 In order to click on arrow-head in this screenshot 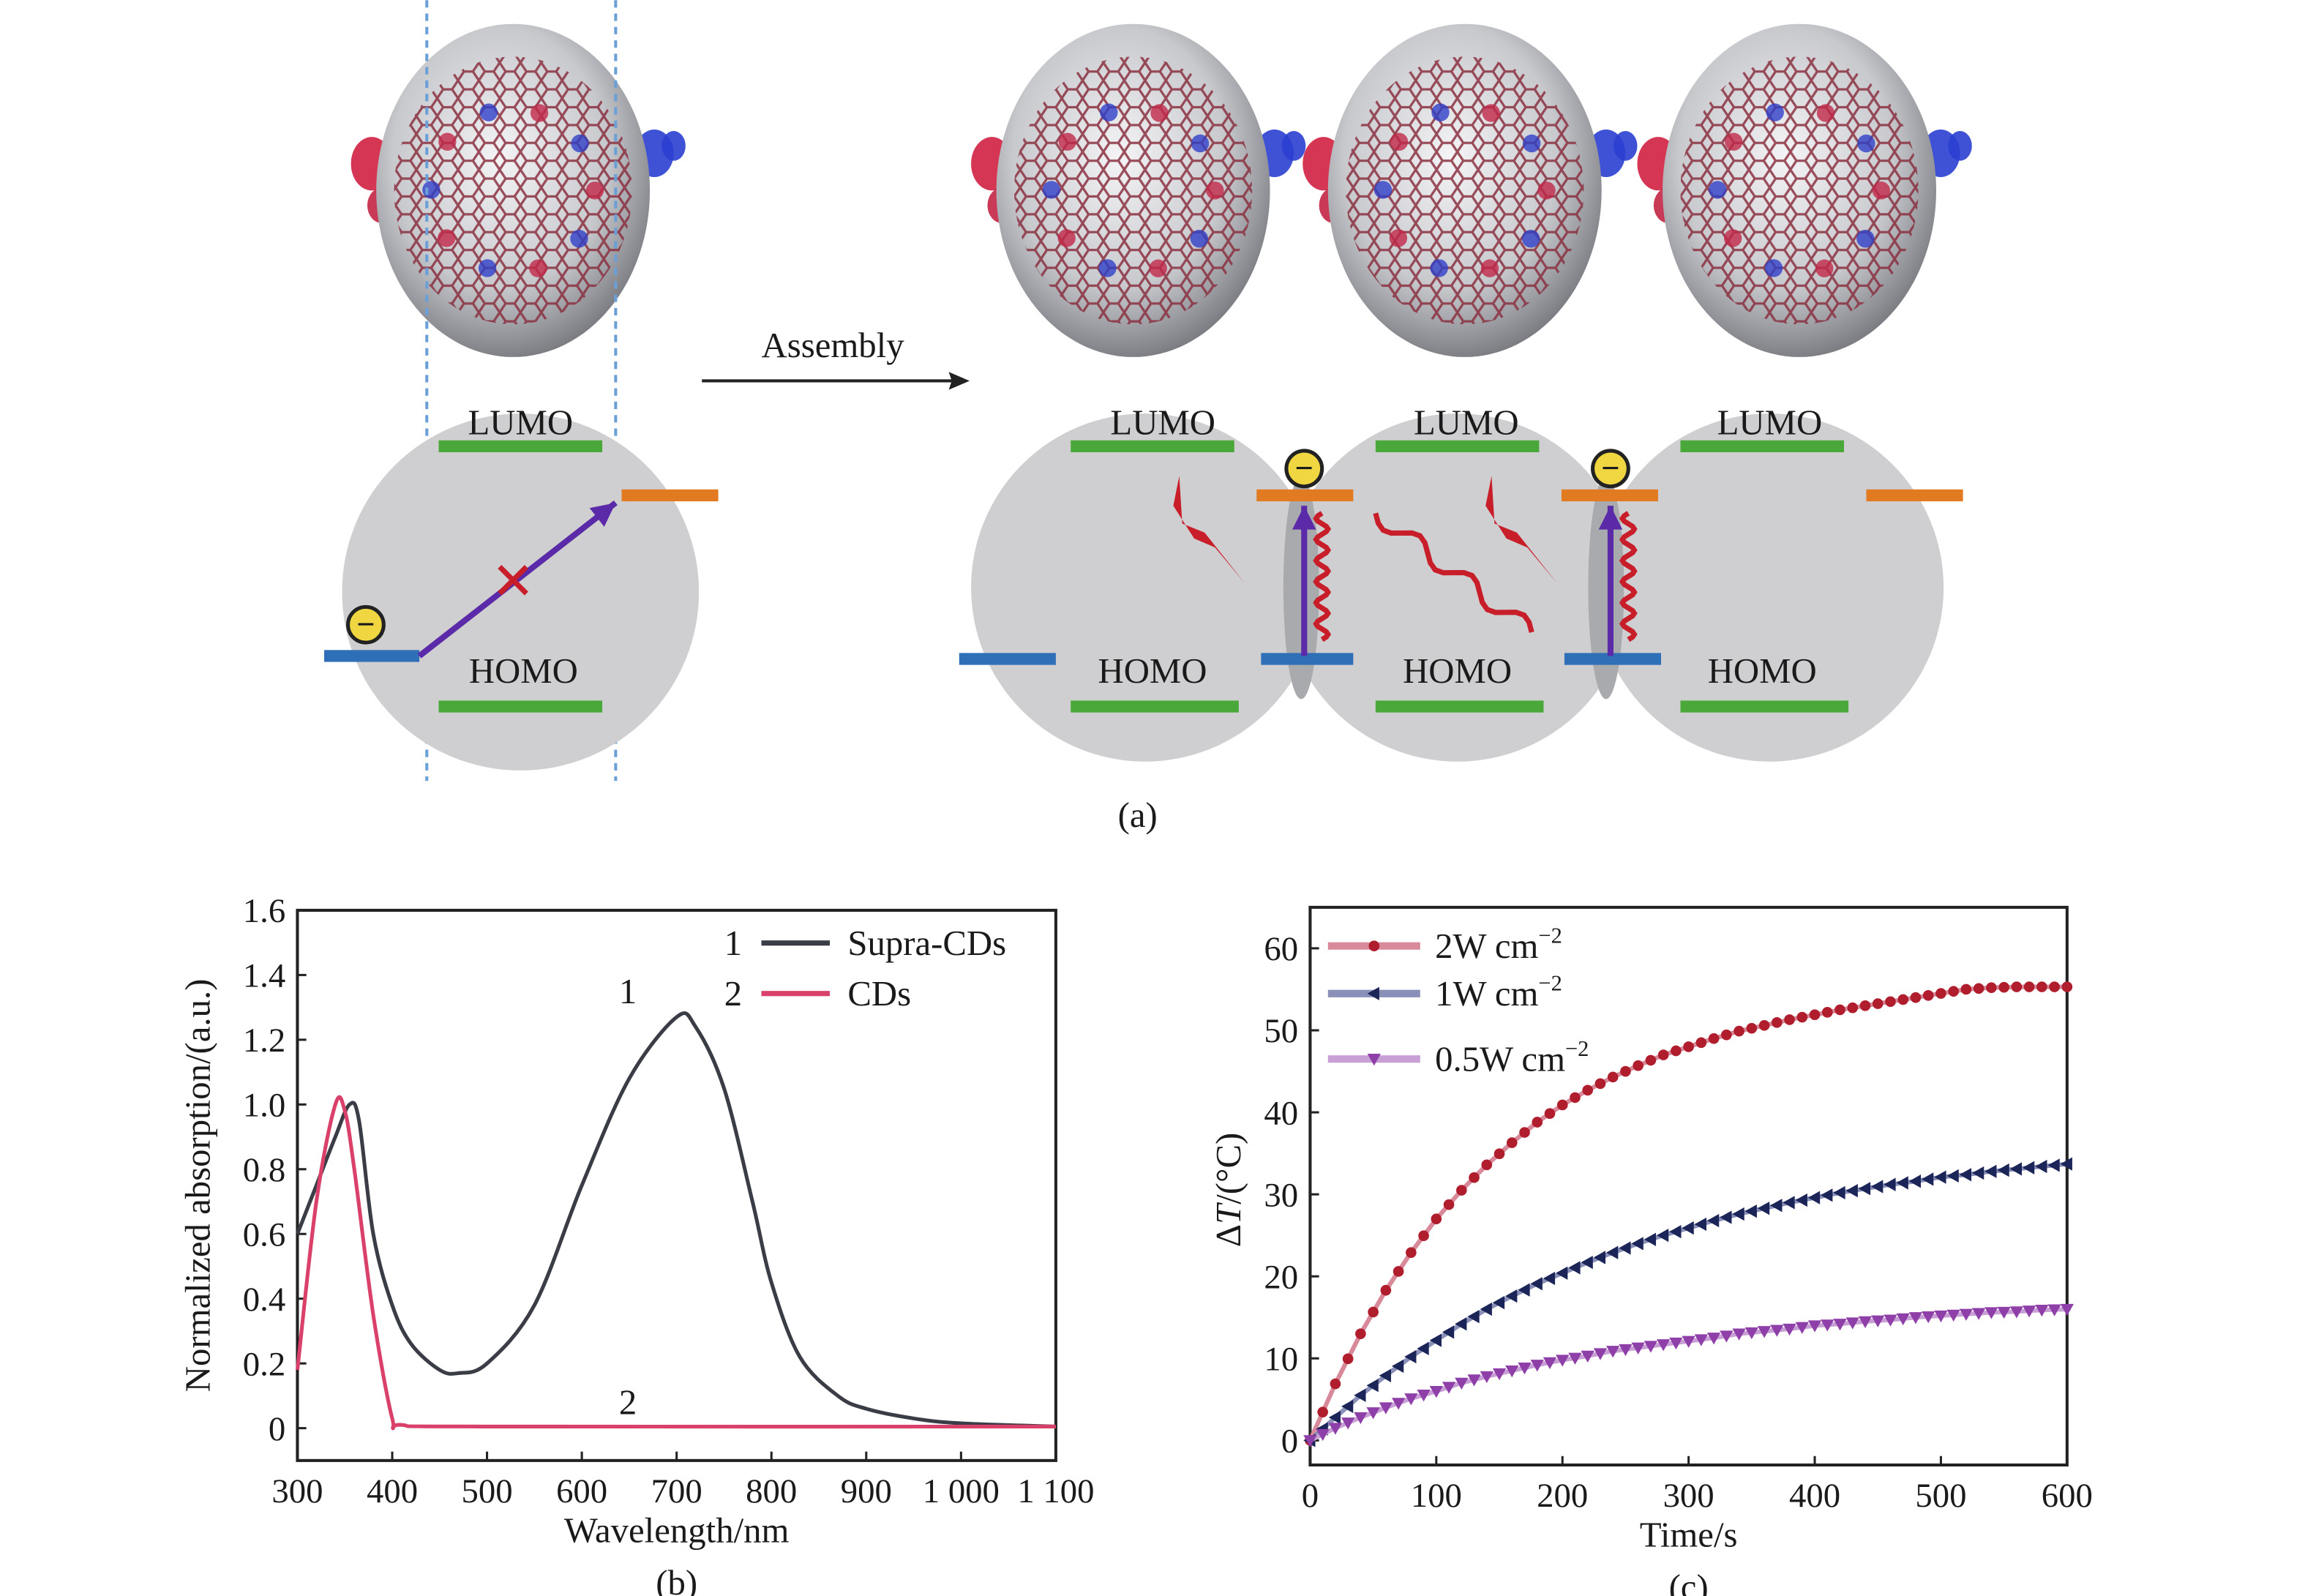, I will do `click(1304, 518)`.